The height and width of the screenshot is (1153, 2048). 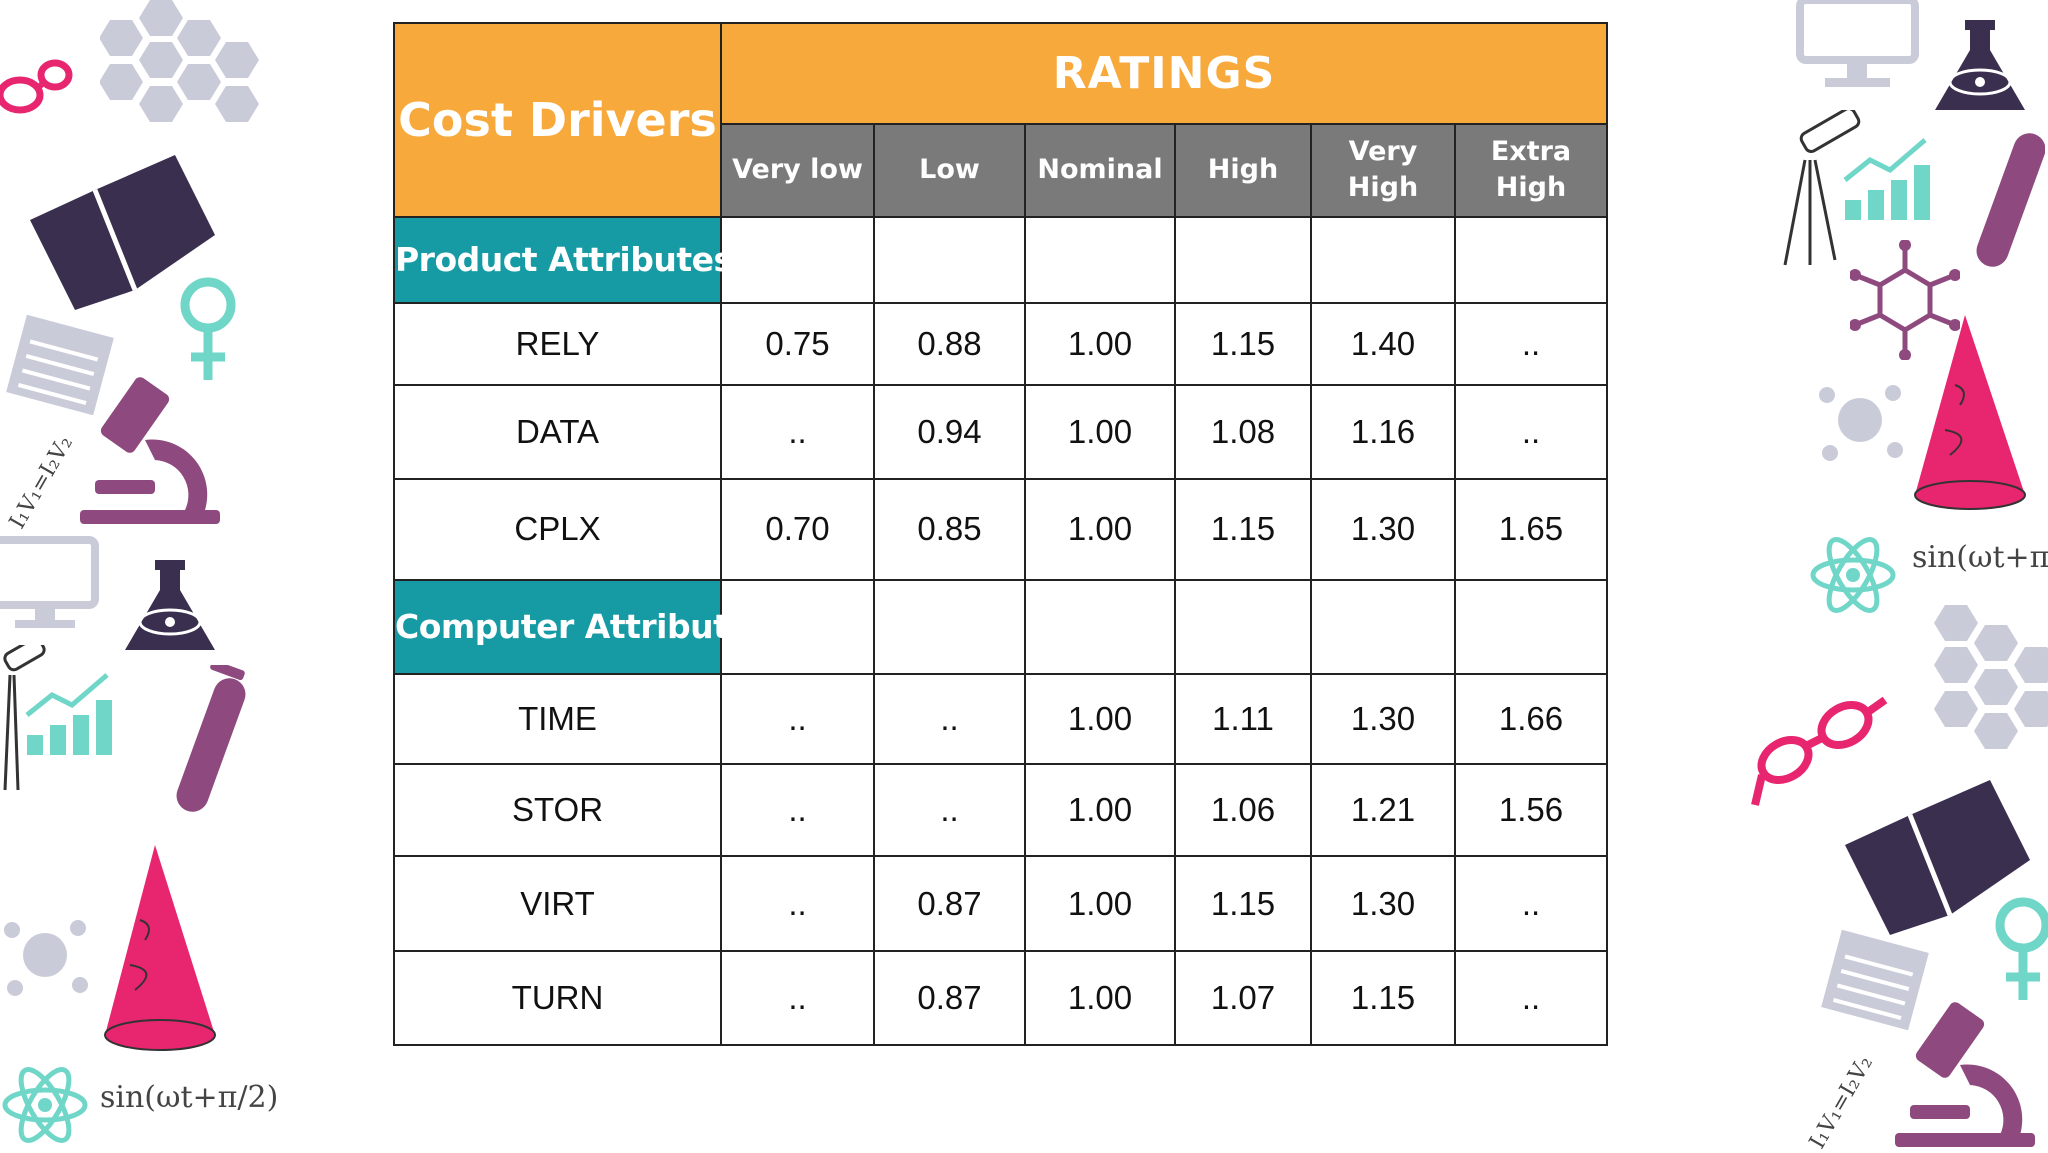 I want to click on open-book-icon, so click(x=120, y=230).